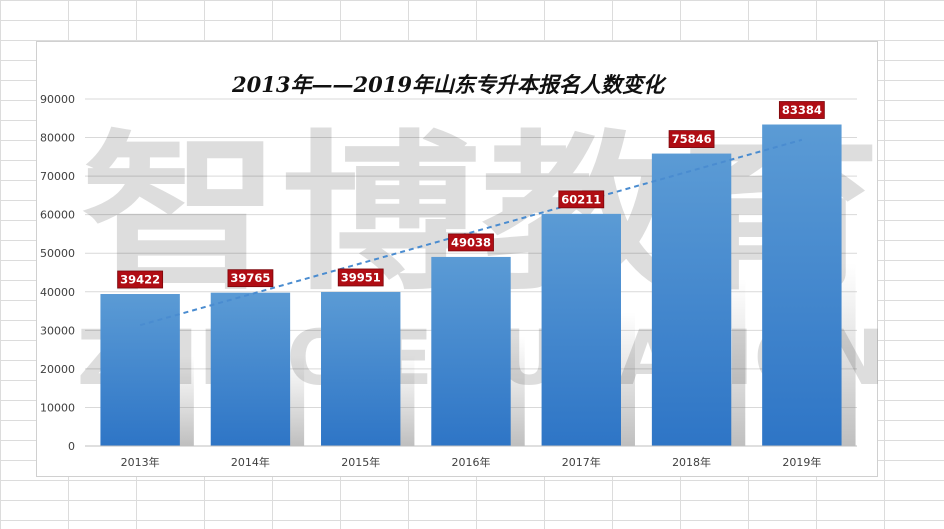 Image resolution: width=944 pixels, height=529 pixels. What do you see at coordinates (57, 215) in the screenshot?
I see `y-tick-label: 60000` at bounding box center [57, 215].